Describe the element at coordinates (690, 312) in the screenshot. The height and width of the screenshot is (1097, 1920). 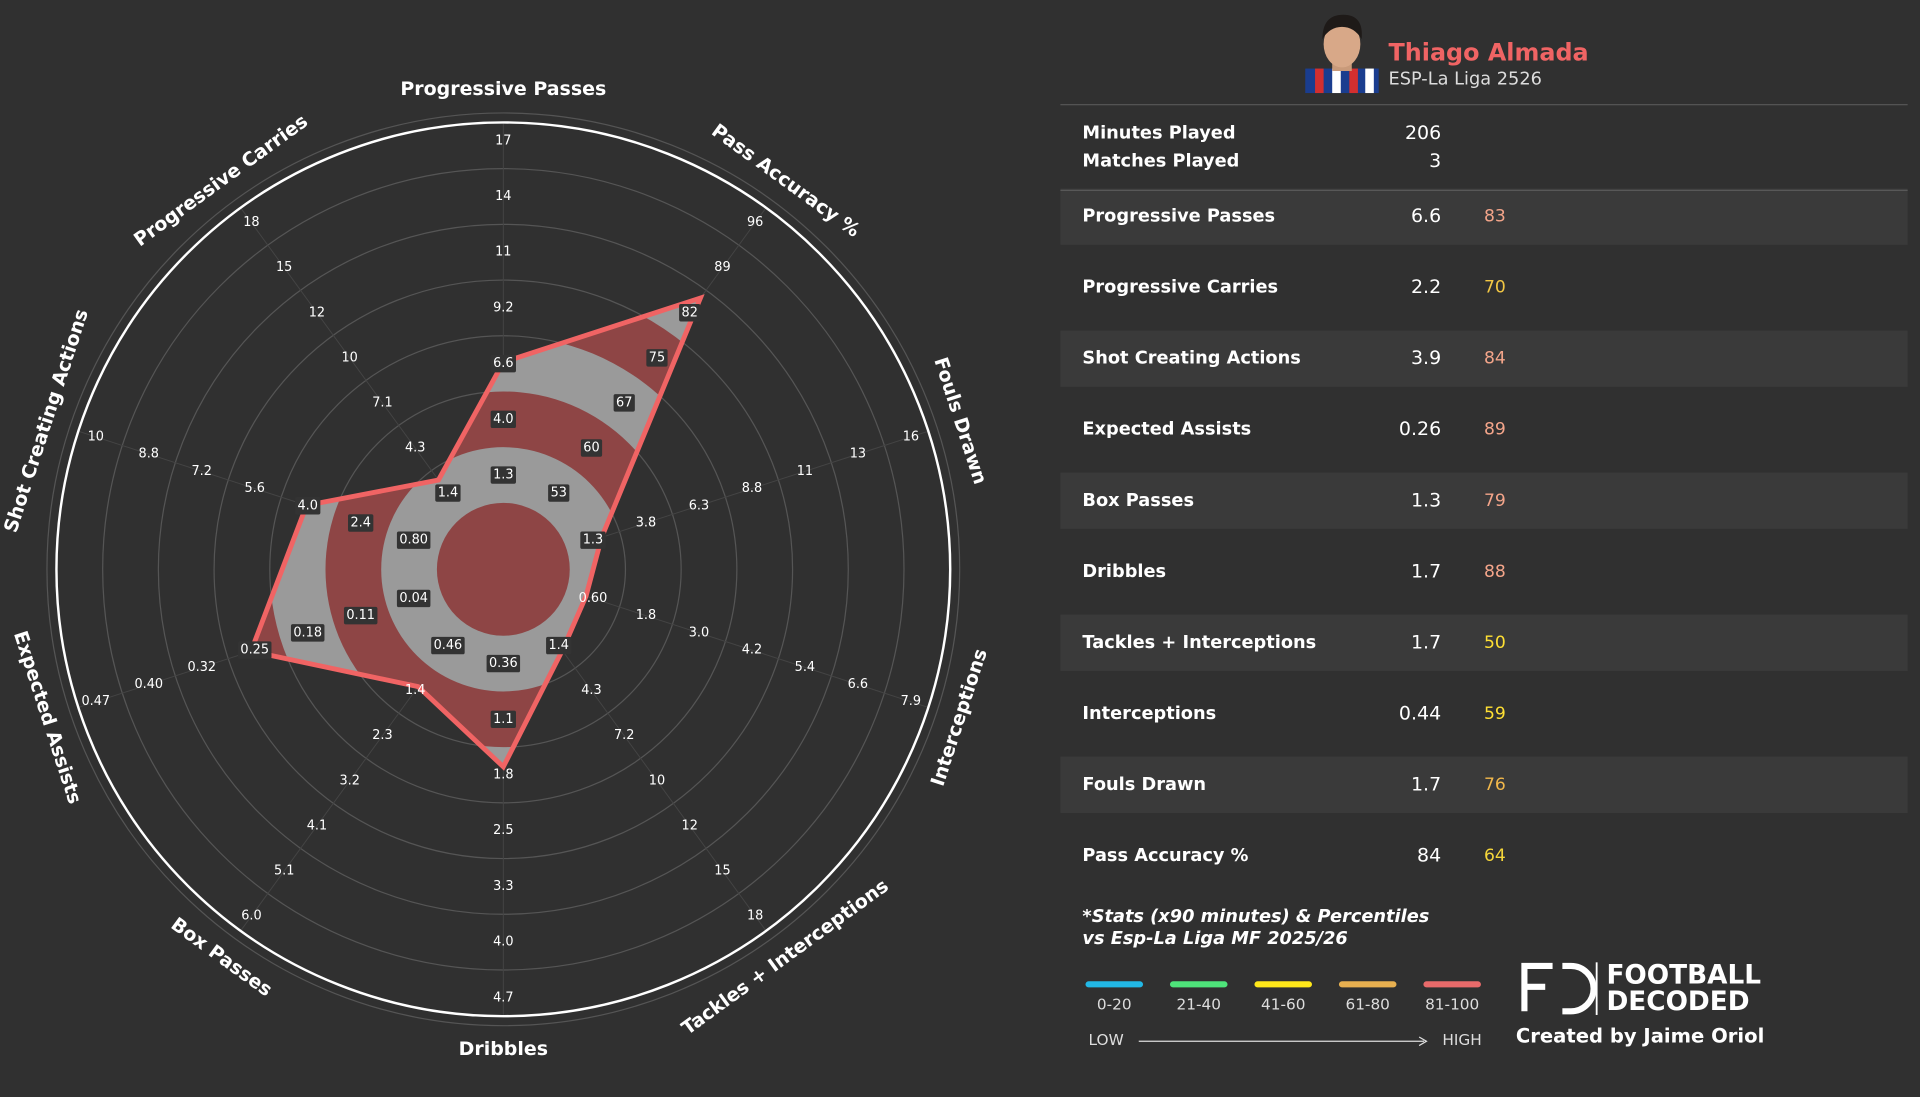
I see `axis-tick-label: 82` at that location.